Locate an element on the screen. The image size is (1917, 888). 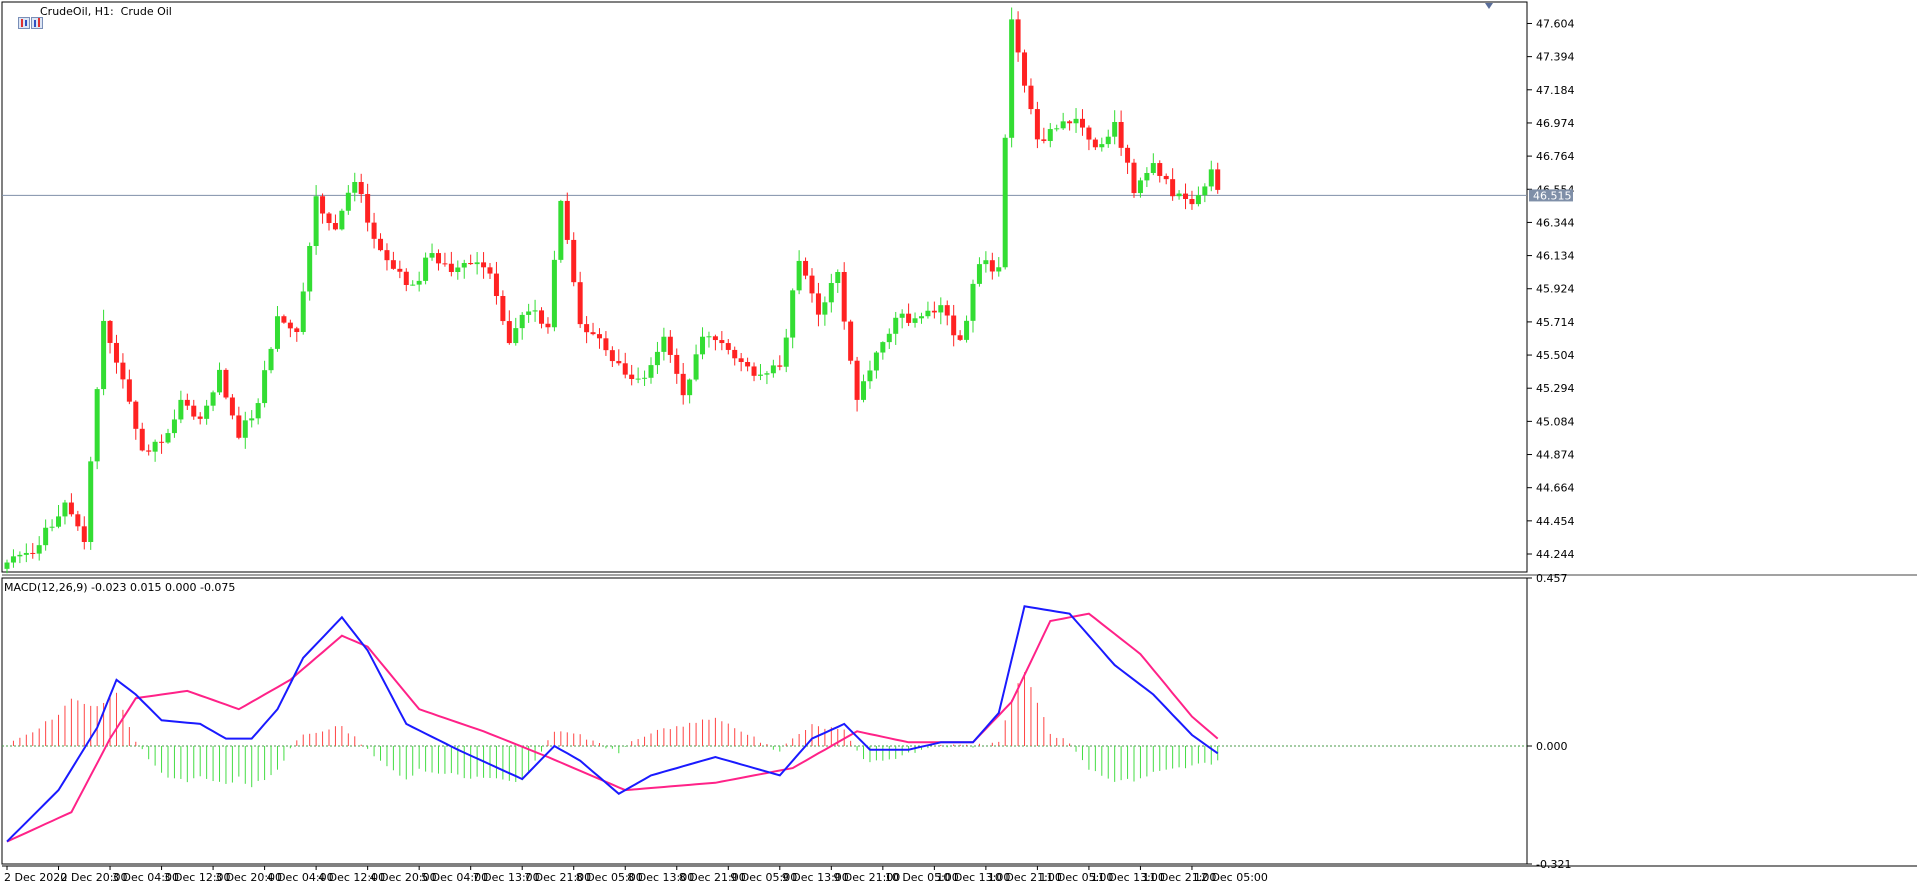
time-tick-label: 2 Dec 20:00 is located at coordinates (94, 877).